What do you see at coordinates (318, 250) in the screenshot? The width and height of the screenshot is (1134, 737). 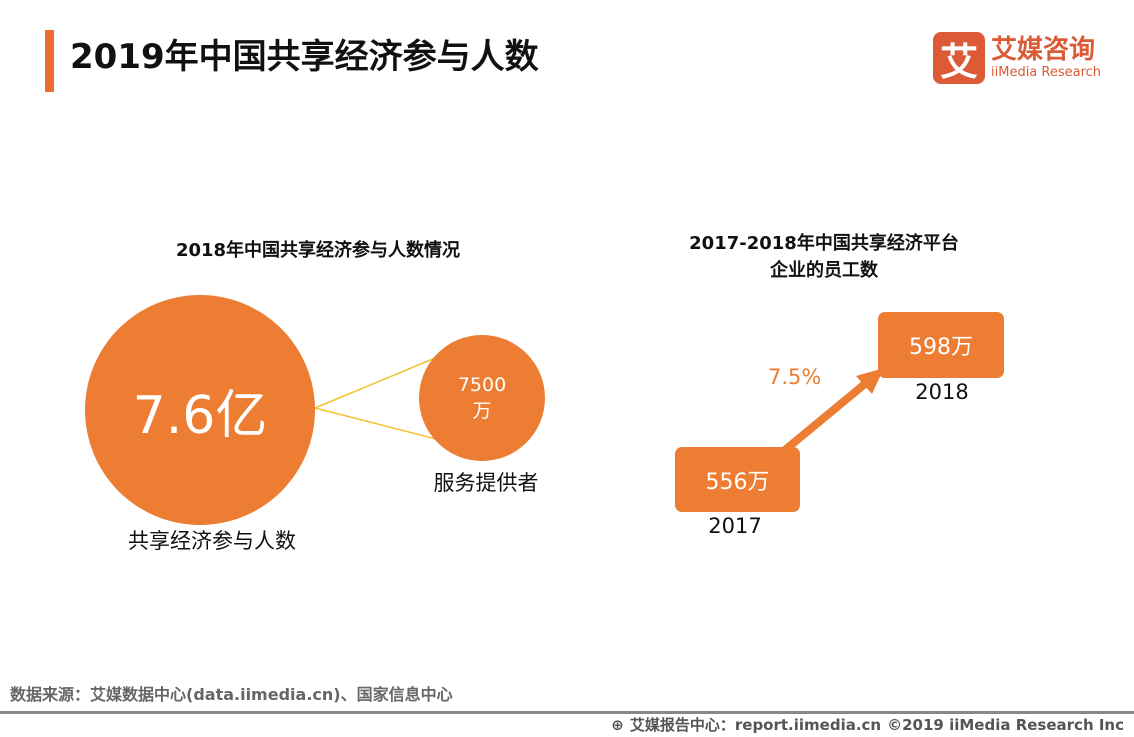 I see `left-subtitle: 2018年中国共享经济参与人数情况` at bounding box center [318, 250].